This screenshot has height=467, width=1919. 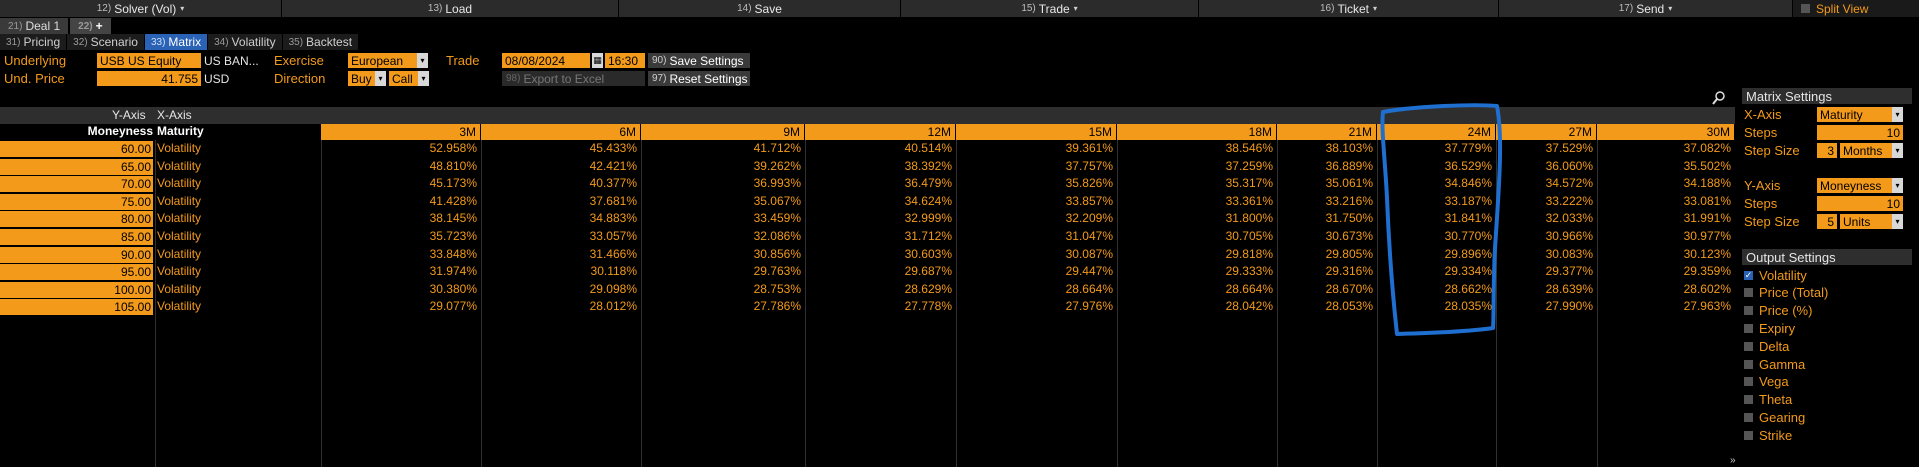 I want to click on matrix-value-cell: 34.624%, so click(x=928, y=200).